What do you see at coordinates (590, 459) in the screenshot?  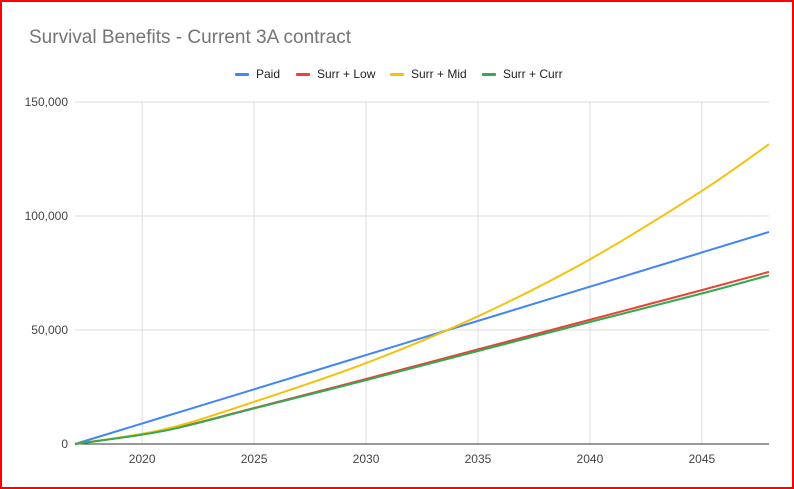 I see `x-tick-label: 2040` at bounding box center [590, 459].